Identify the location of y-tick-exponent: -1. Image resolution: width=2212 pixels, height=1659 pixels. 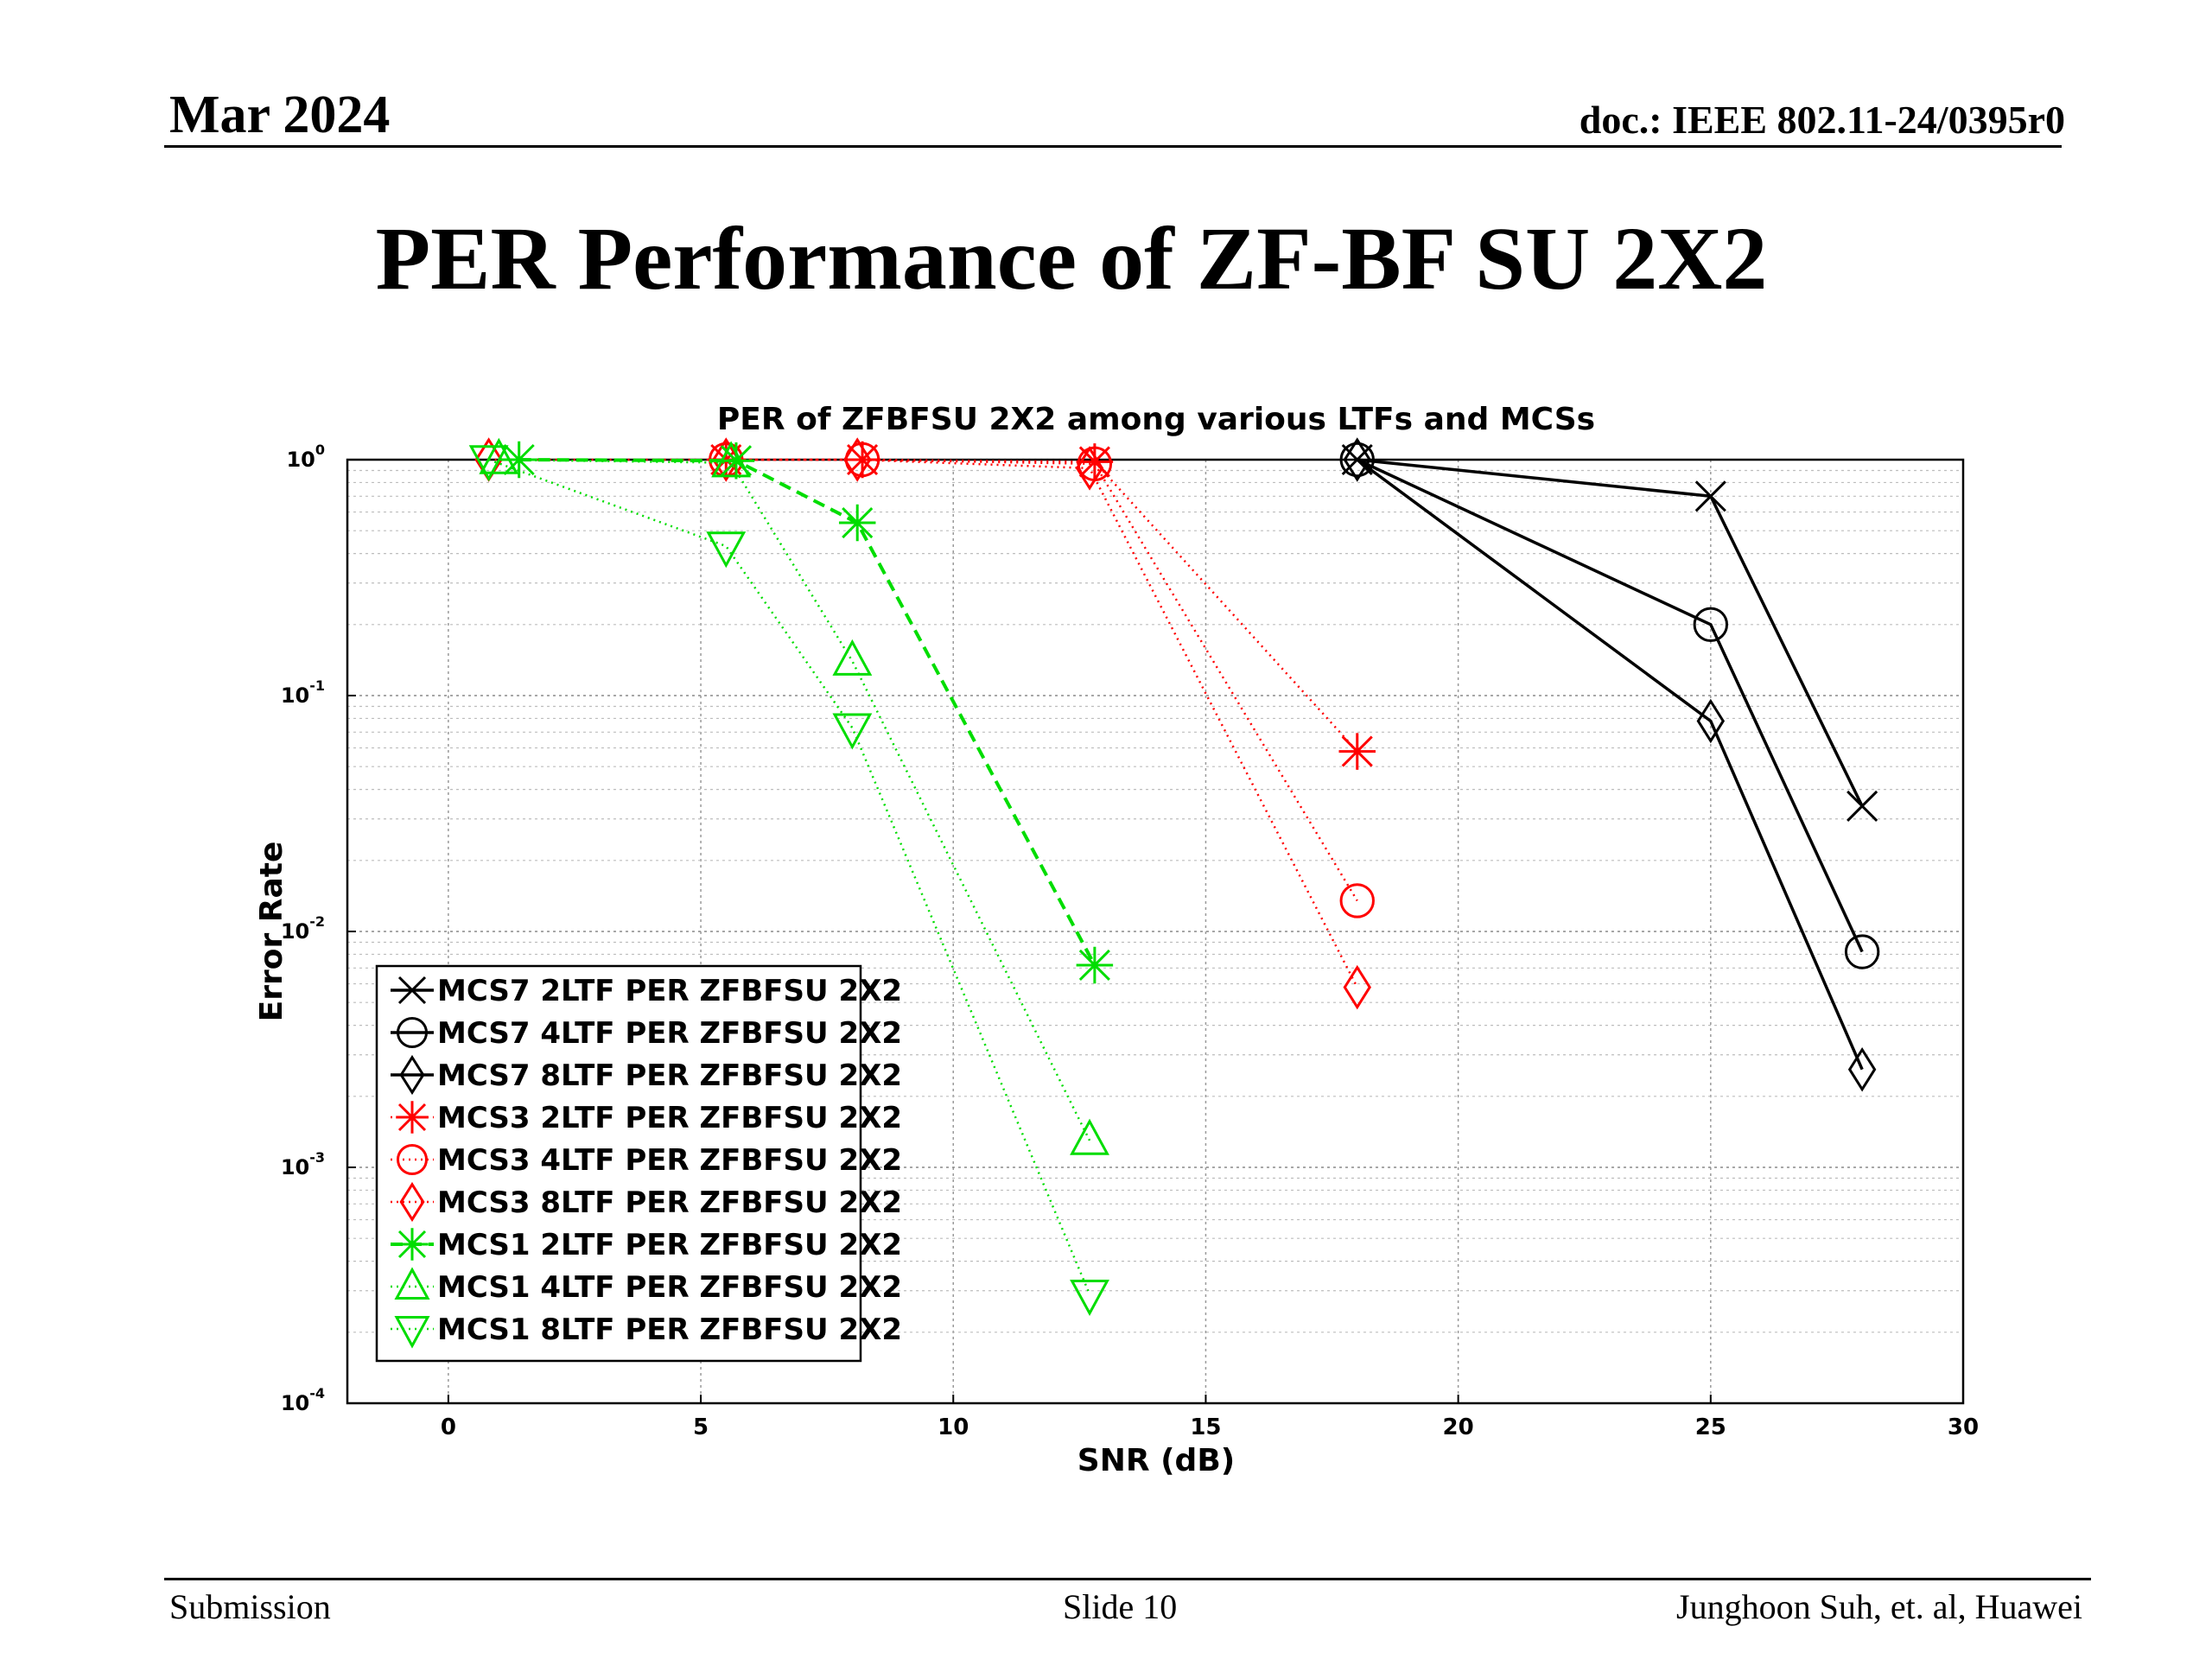
(317, 685).